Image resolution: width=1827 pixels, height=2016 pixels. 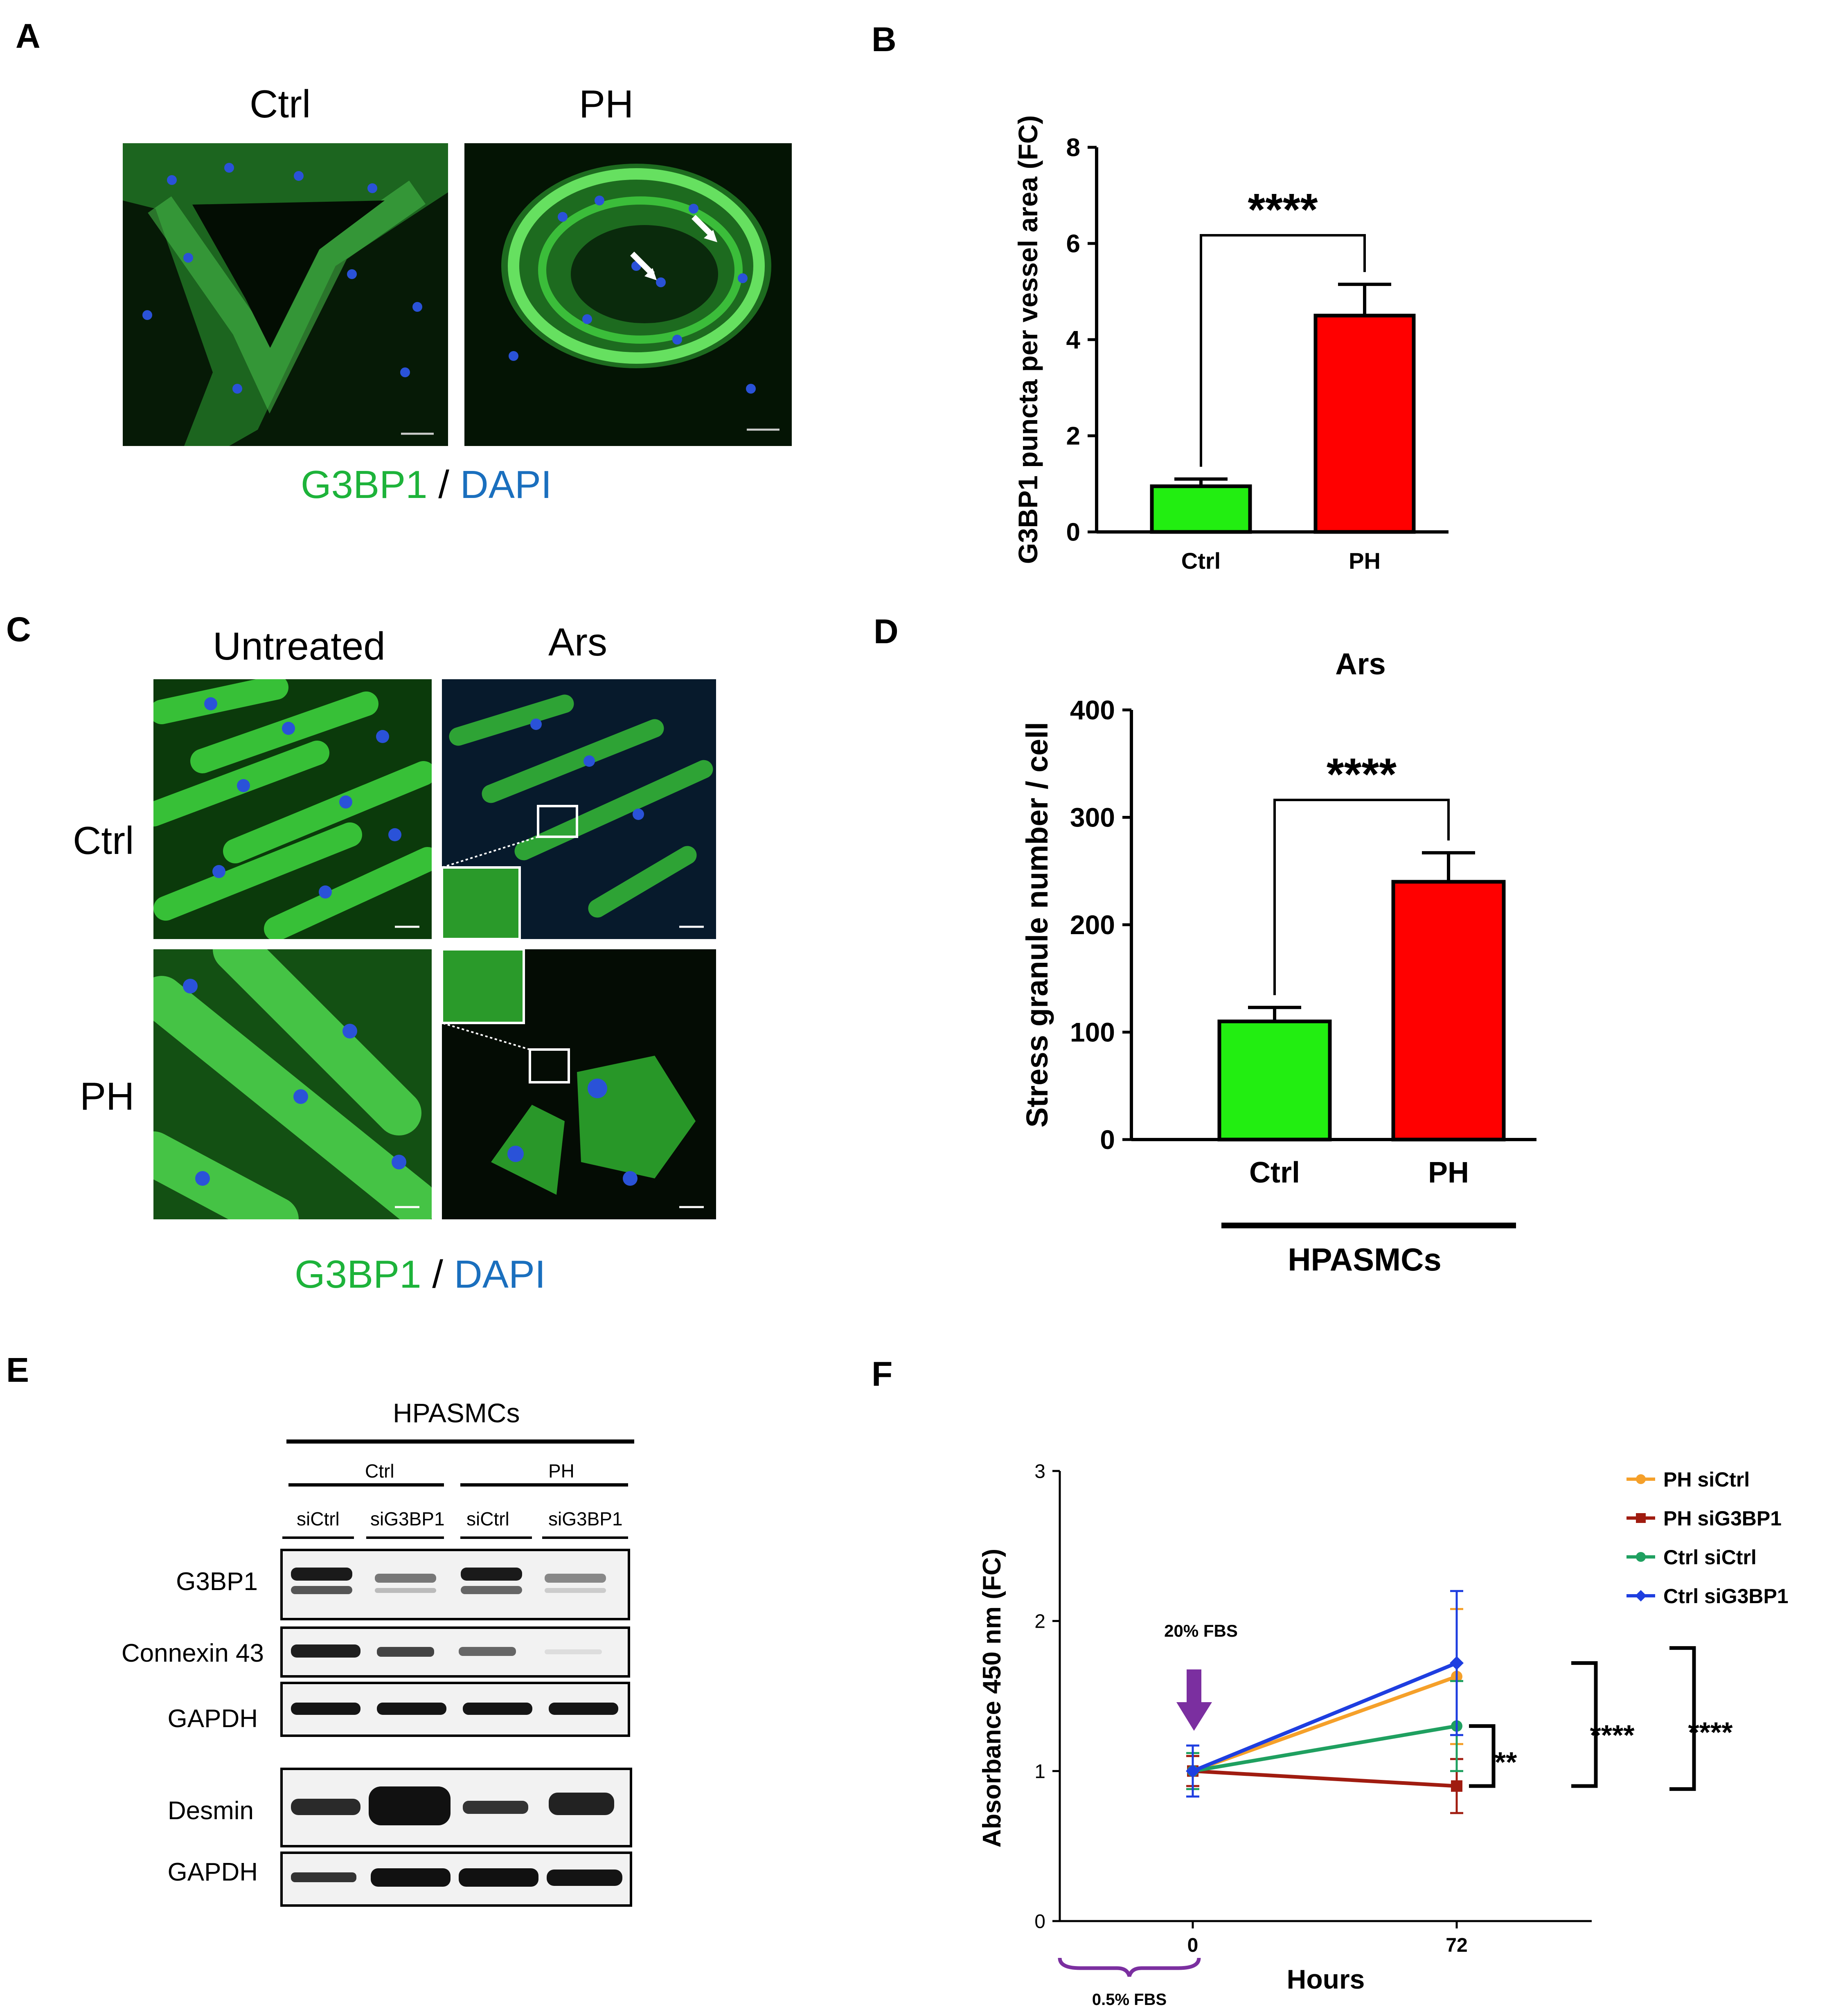 What do you see at coordinates (292, 809) in the screenshot?
I see `micrograph-c-ctrl-untreated` at bounding box center [292, 809].